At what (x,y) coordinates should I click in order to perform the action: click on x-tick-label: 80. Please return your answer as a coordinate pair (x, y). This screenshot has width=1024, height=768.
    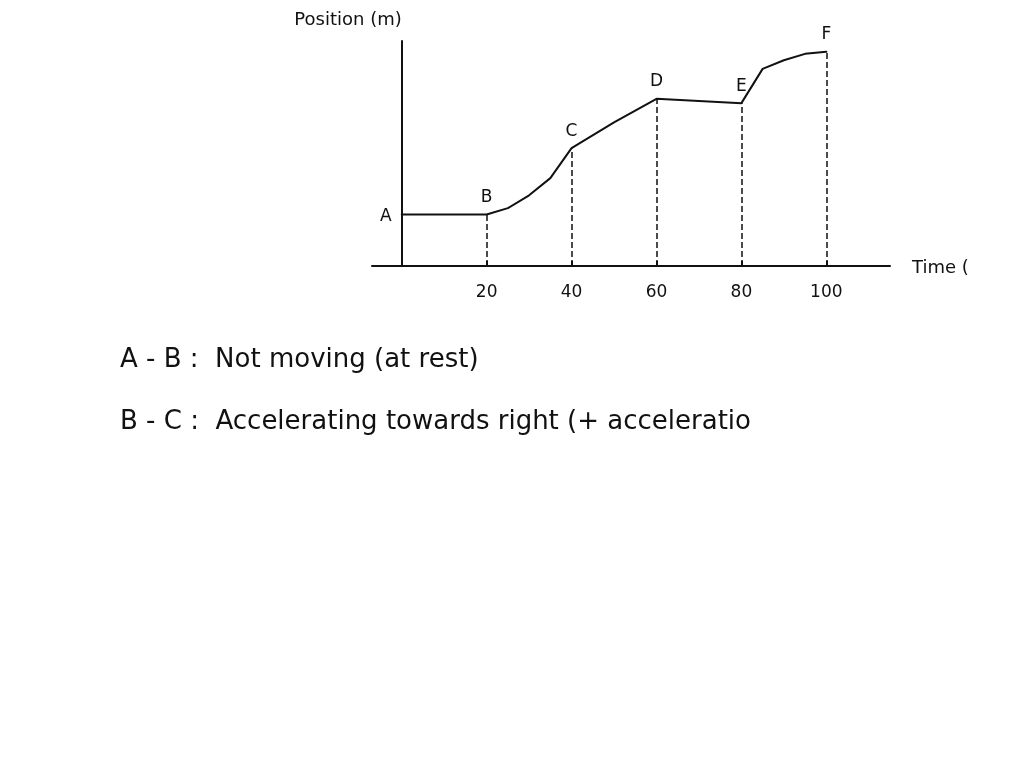
    Looking at the image, I should click on (741, 290).